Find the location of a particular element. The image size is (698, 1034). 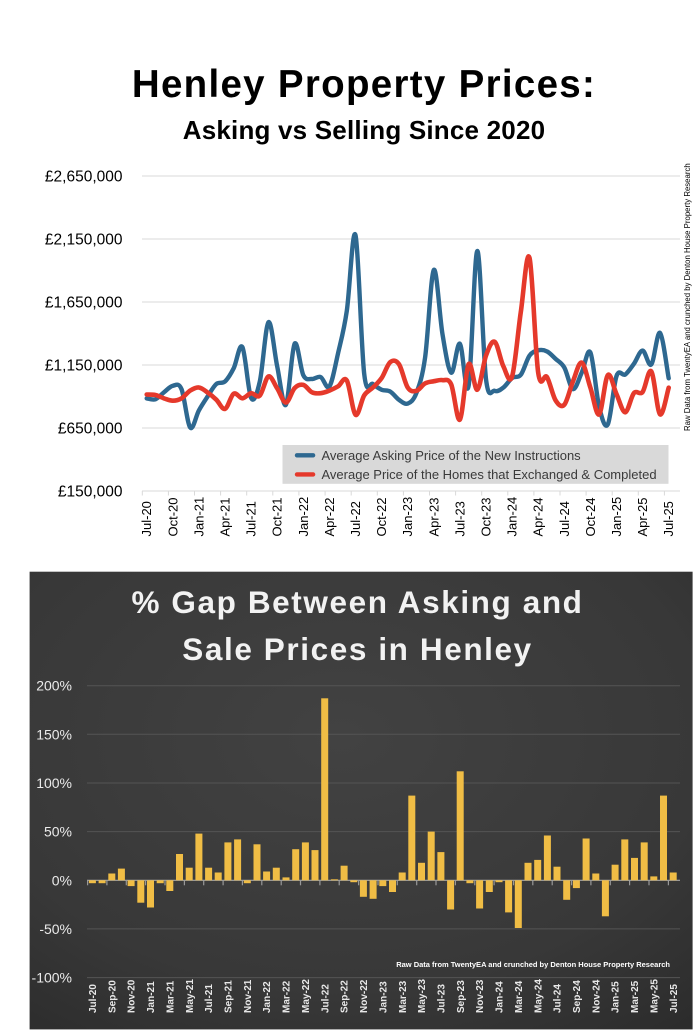

svg-text: May-22 is located at coordinates (306, 996).